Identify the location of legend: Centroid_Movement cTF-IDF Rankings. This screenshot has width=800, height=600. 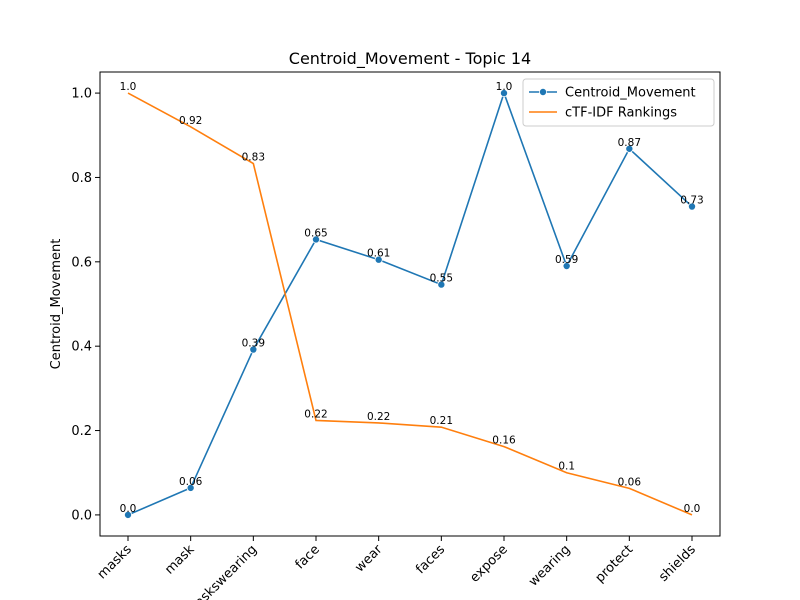
(618, 102).